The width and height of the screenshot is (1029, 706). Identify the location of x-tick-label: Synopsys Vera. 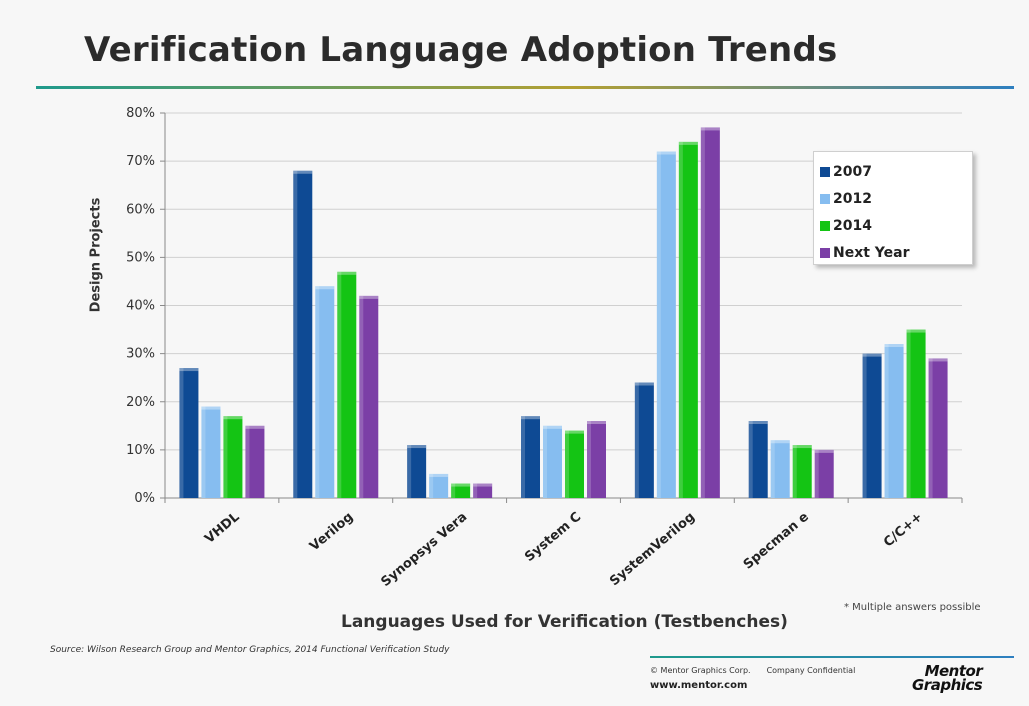
(424, 550).